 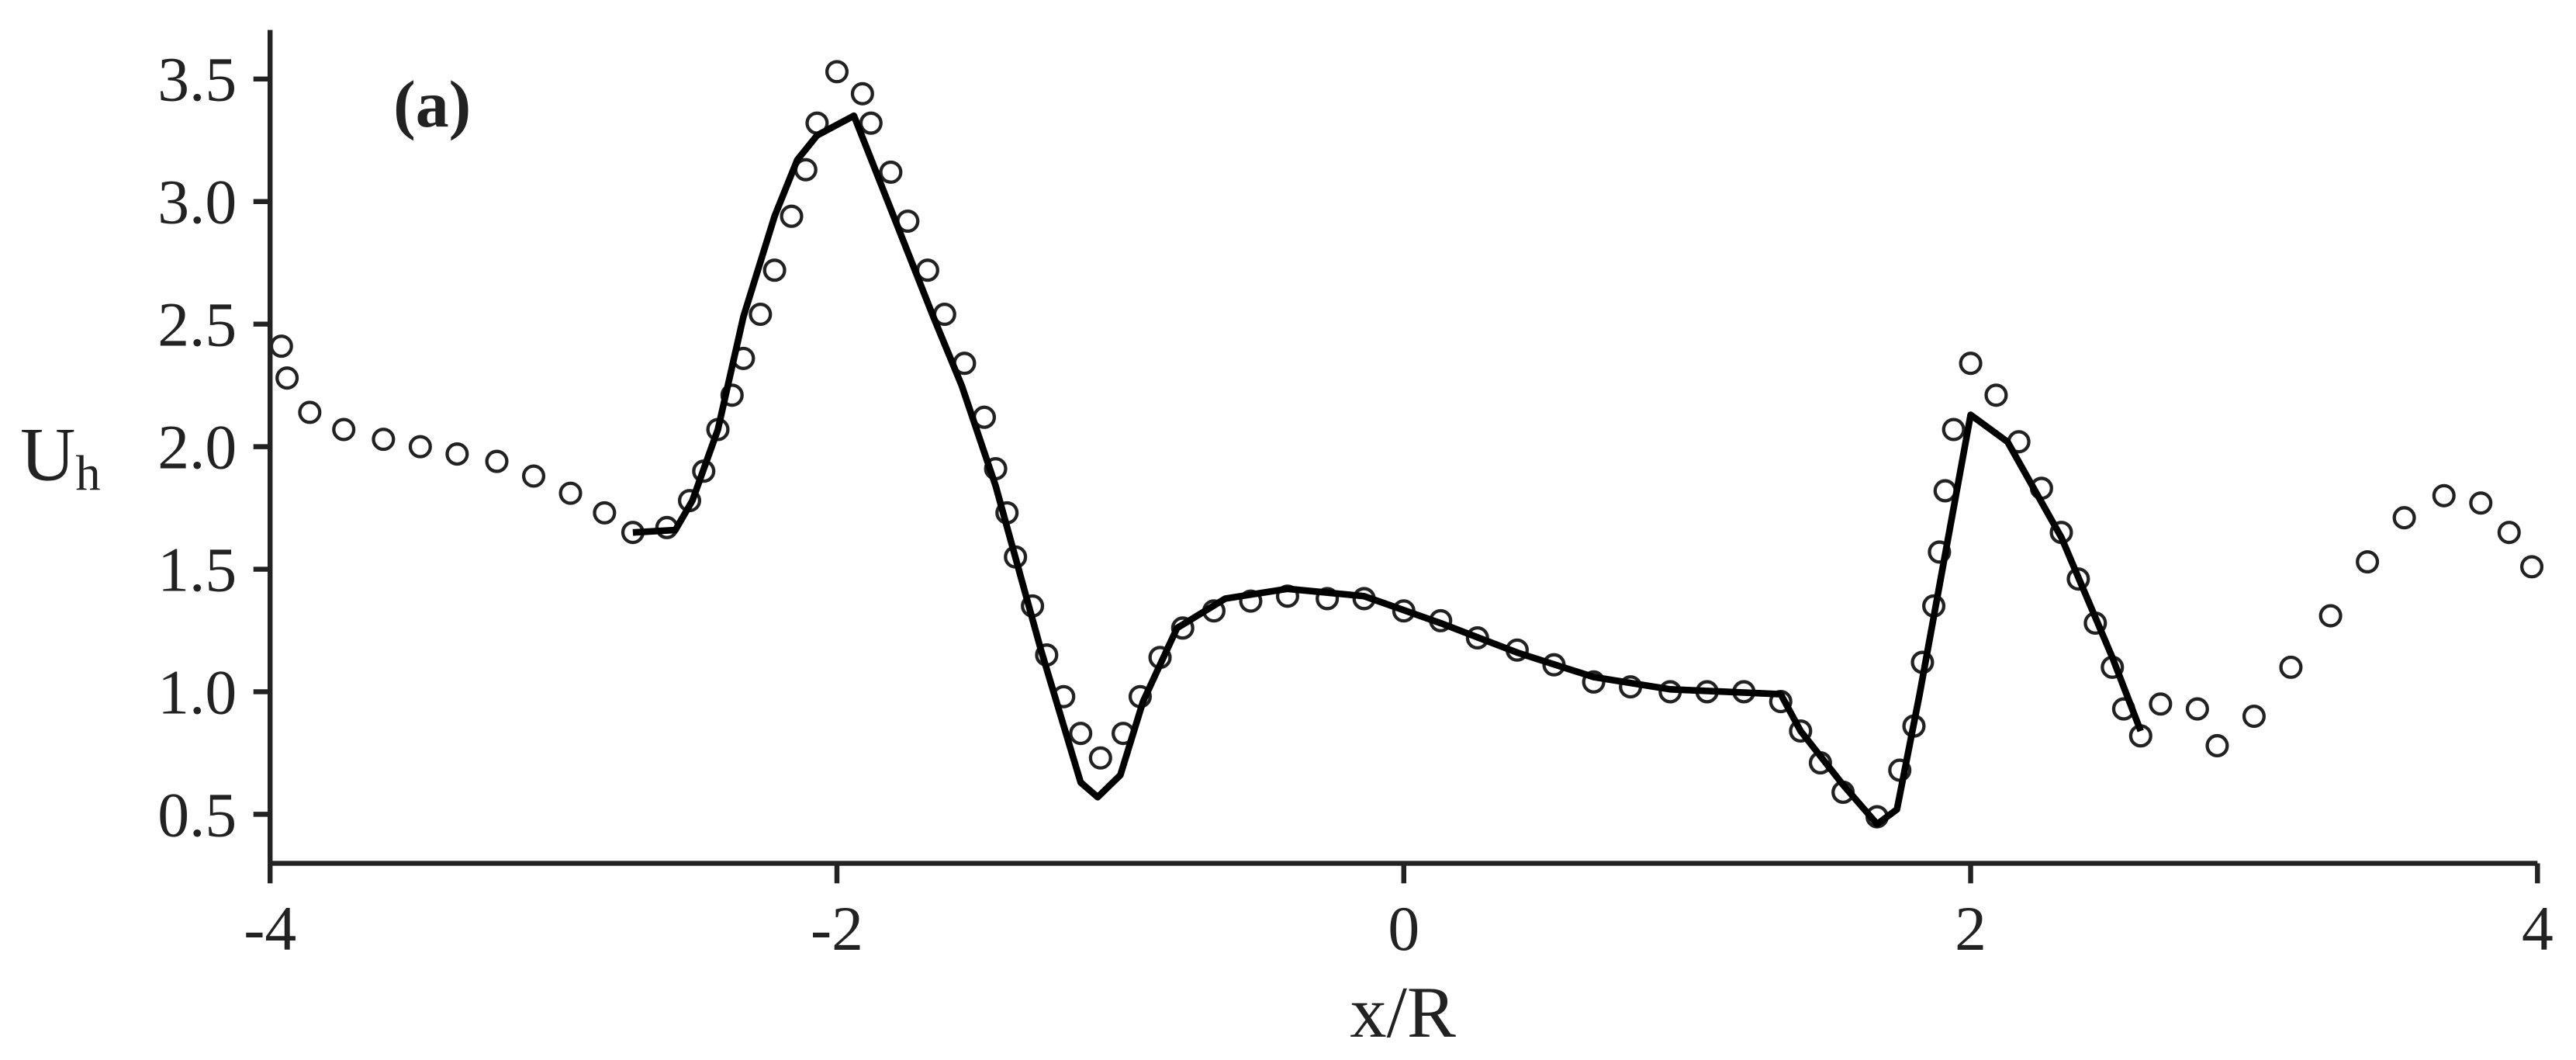 I want to click on panel-label: (a), so click(x=432, y=104).